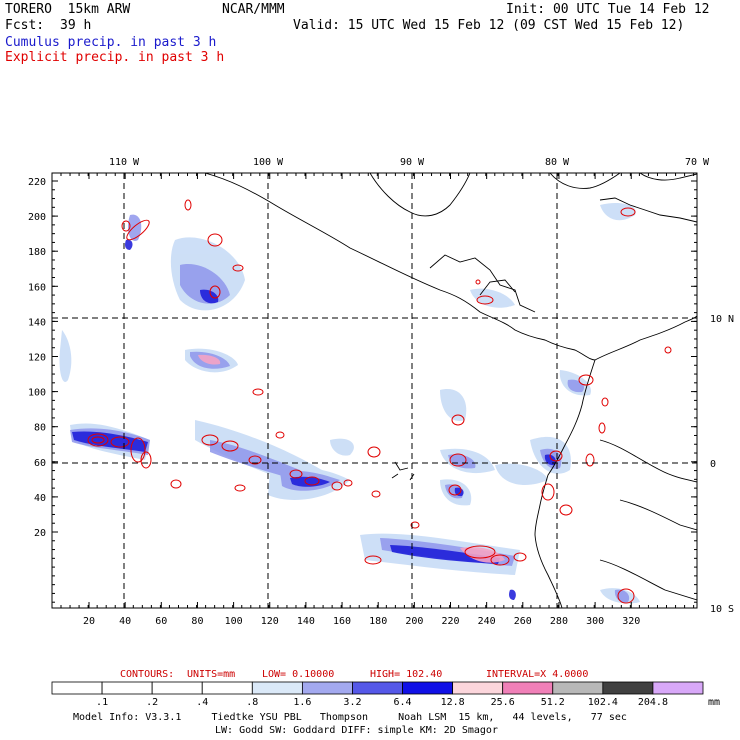  I want to click on x-tick-label: 120, so click(270, 621).